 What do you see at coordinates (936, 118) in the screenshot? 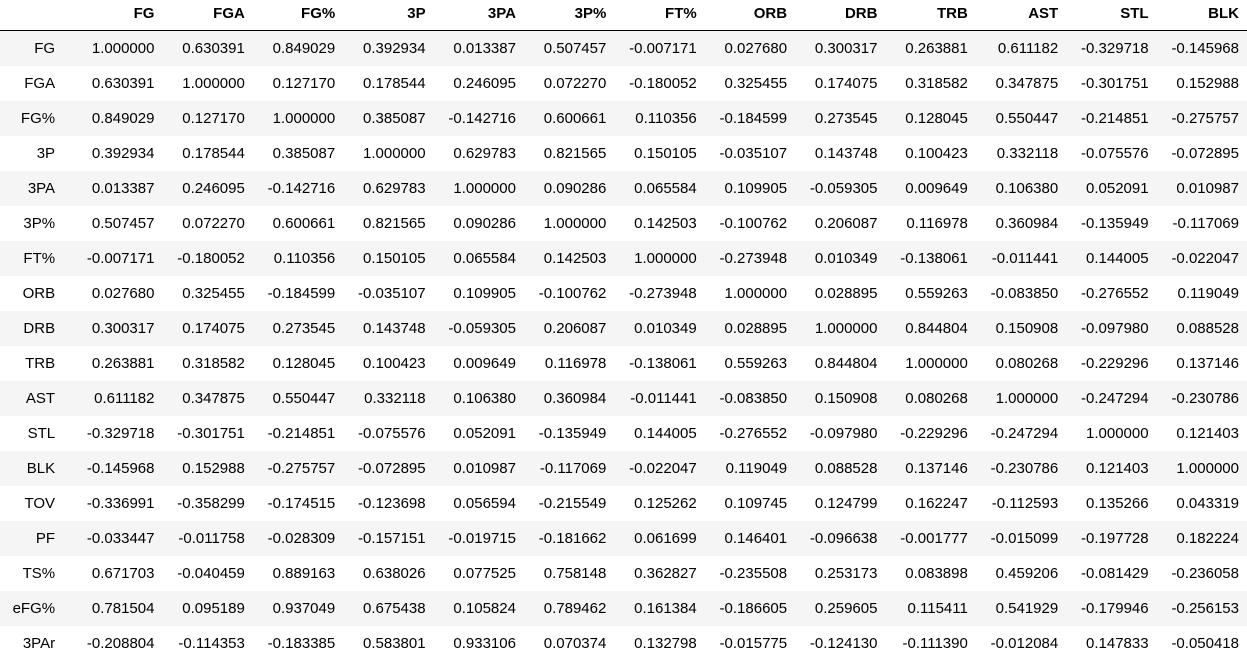
I see `table-cell: 0.128045` at bounding box center [936, 118].